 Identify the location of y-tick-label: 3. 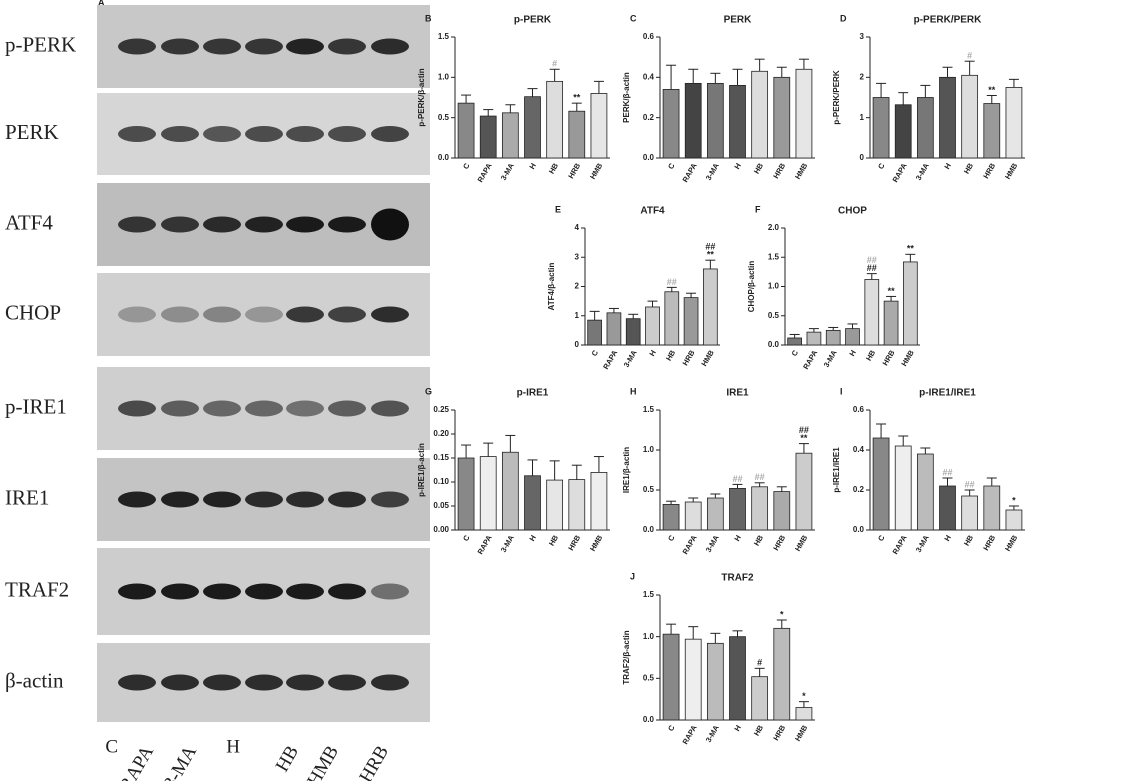
(862, 36).